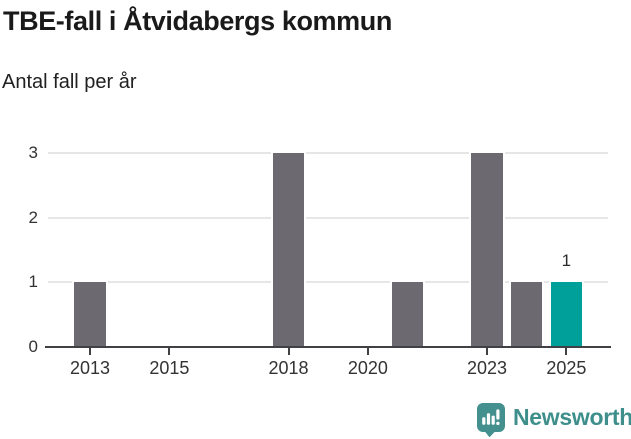 The height and width of the screenshot is (439, 631). I want to click on x-axis-label-2020: 2020, so click(367, 368).